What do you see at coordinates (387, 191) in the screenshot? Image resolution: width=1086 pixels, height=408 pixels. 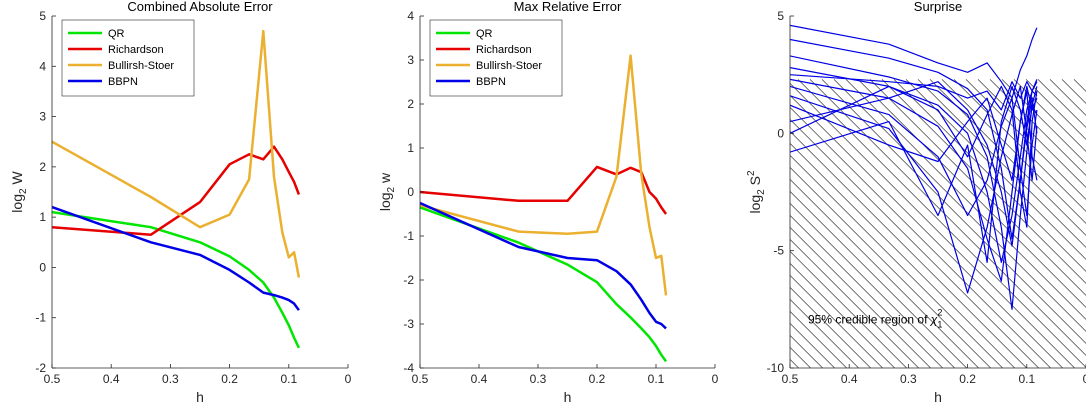 I see `y-axis-label: log2 w` at bounding box center [387, 191].